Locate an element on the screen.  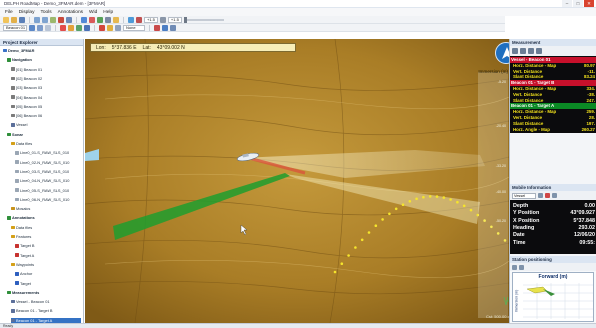
gain-combo: +1.5 is located at coordinates (151, 19).